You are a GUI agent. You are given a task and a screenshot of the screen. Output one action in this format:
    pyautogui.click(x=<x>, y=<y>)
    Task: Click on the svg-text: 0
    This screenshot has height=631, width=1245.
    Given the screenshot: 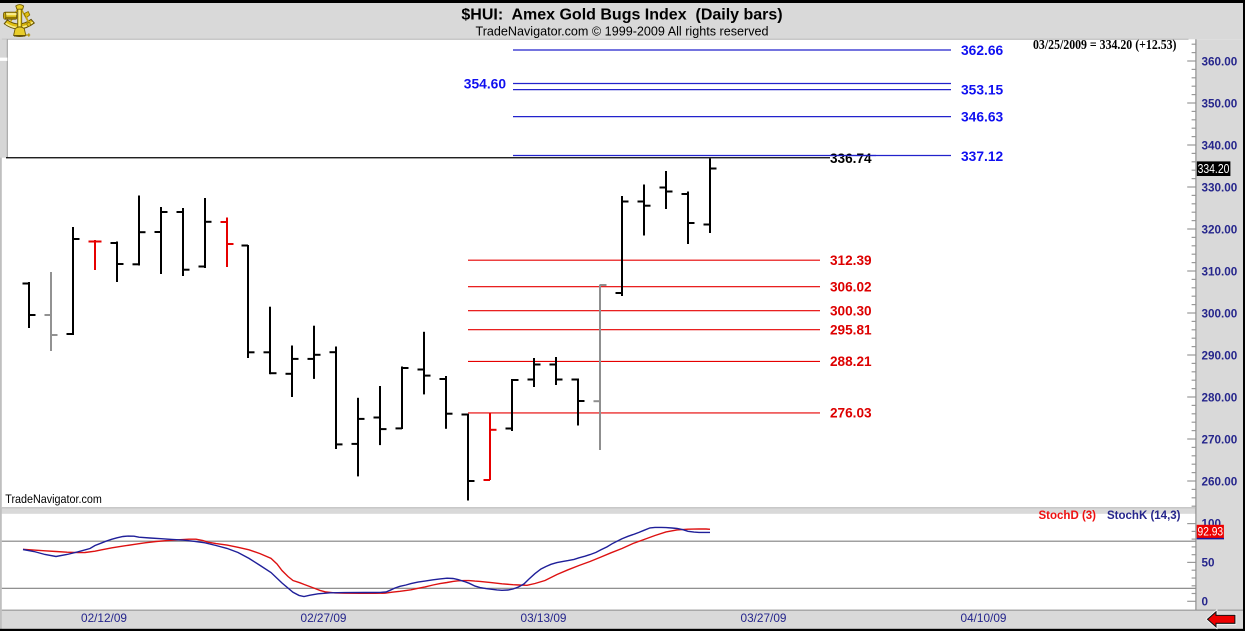 What is the action you would take?
    pyautogui.click(x=1205, y=601)
    